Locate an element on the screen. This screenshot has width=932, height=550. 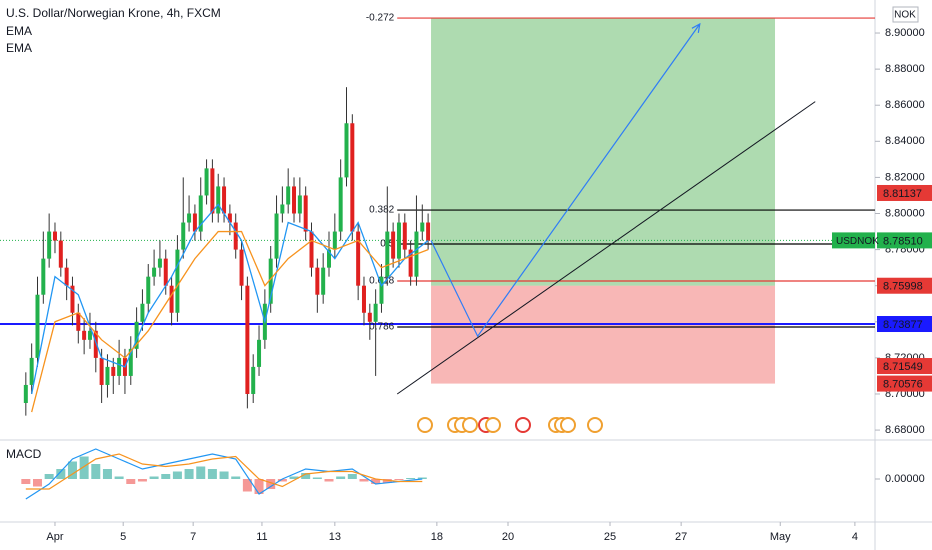
currency-label: NOK is located at coordinates (905, 15).